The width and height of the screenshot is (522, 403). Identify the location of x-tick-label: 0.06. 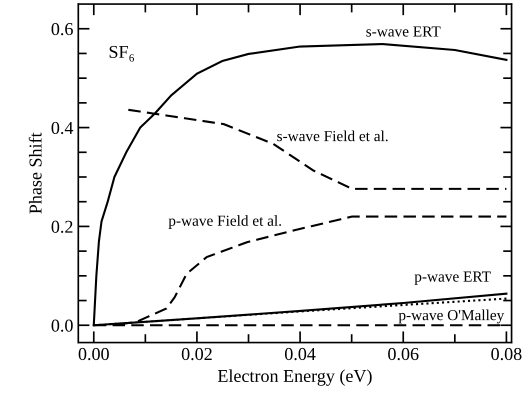
(403, 354).